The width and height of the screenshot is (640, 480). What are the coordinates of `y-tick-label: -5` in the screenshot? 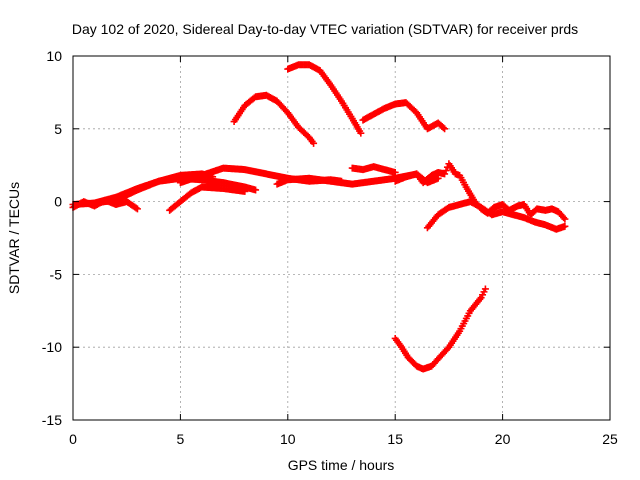 It's located at (56, 274).